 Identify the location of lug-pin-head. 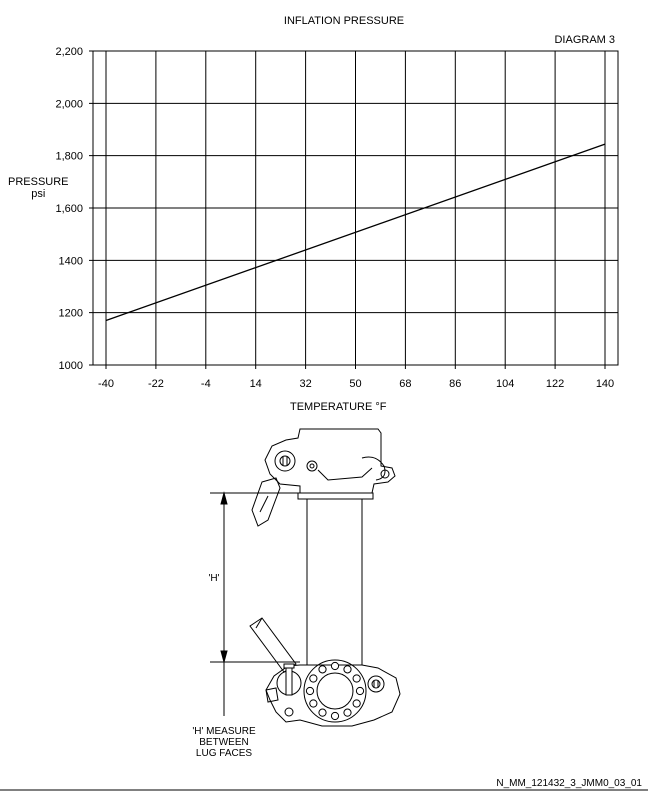
(289, 666).